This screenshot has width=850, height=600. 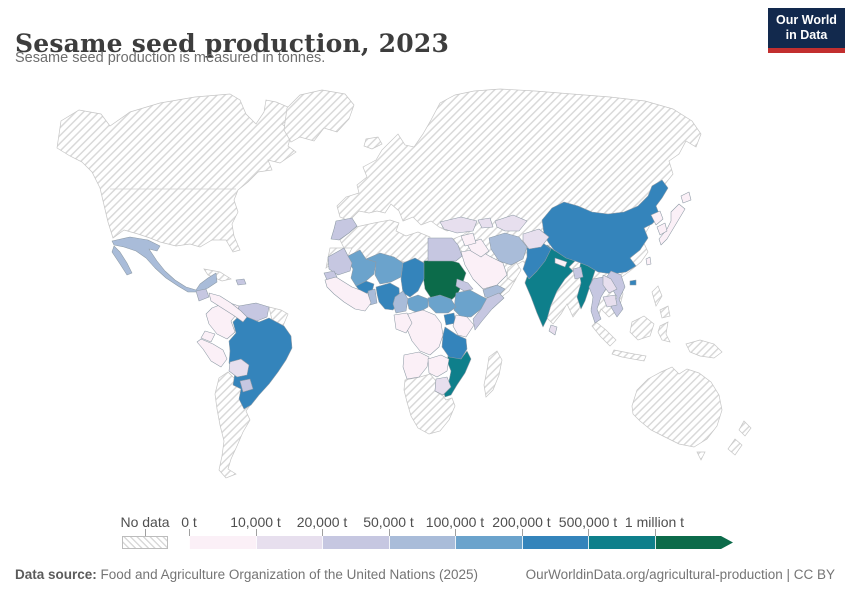 I want to click on country-iran: Iran, so click(x=508, y=249).